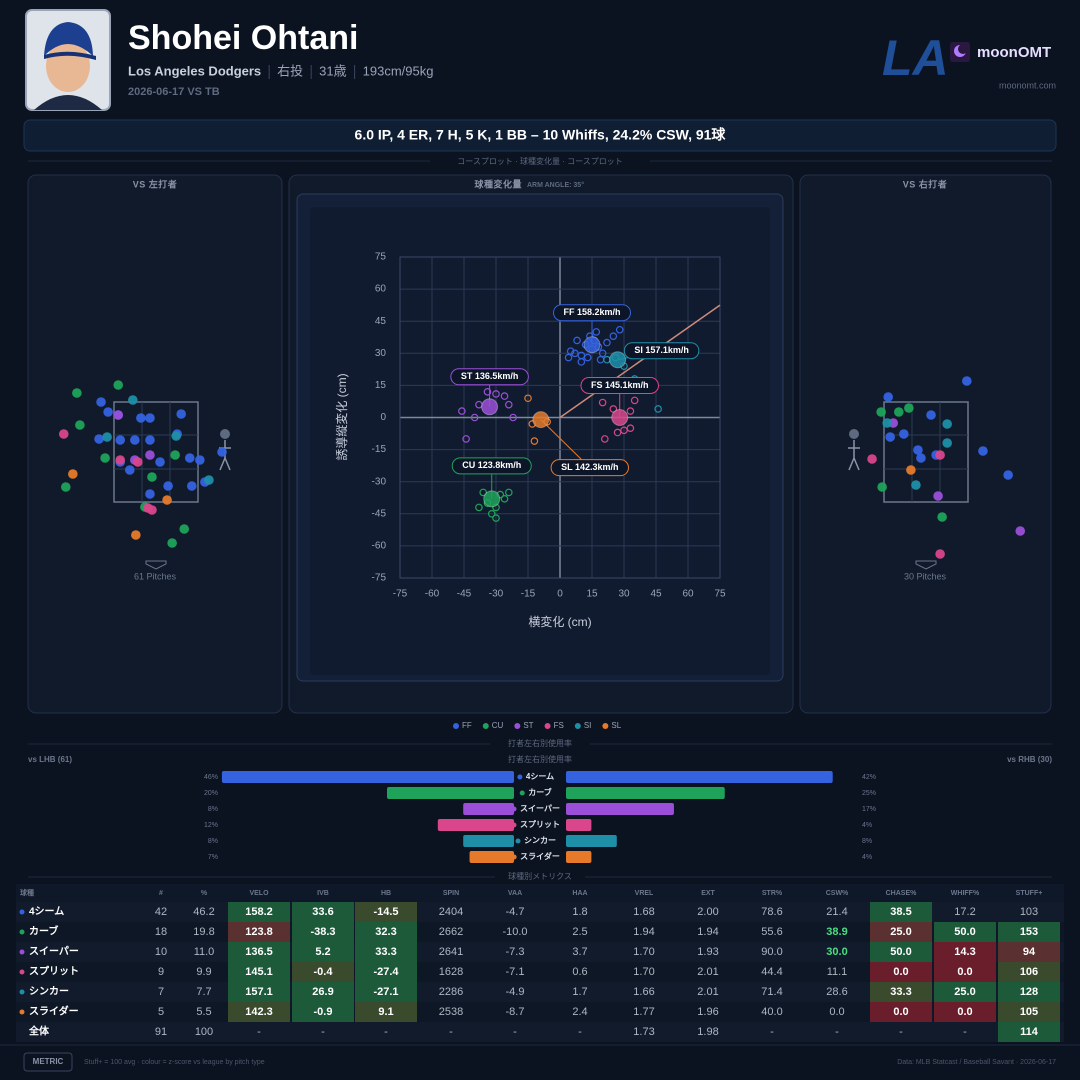  What do you see at coordinates (451, 932) in the screenshot?
I see `table-cell: 2662` at bounding box center [451, 932].